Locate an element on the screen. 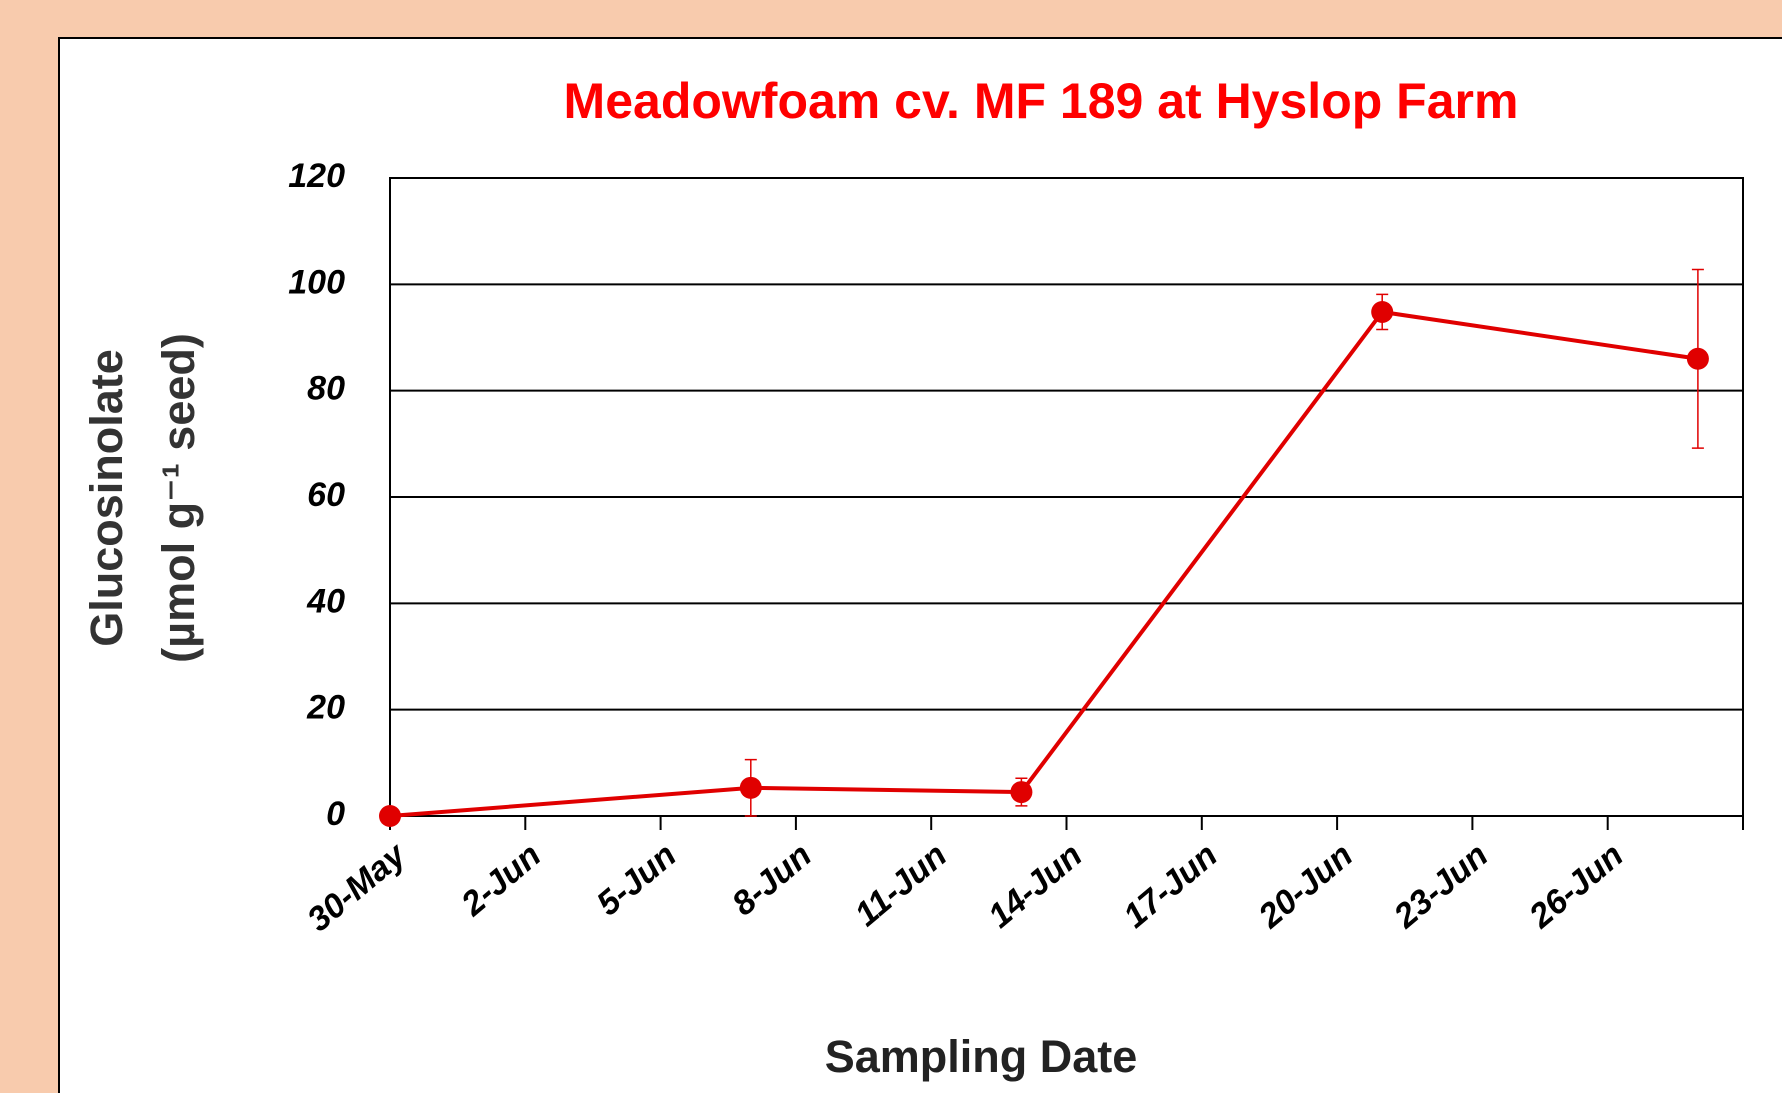  y-tick-label: 40 is located at coordinates (325, 601).